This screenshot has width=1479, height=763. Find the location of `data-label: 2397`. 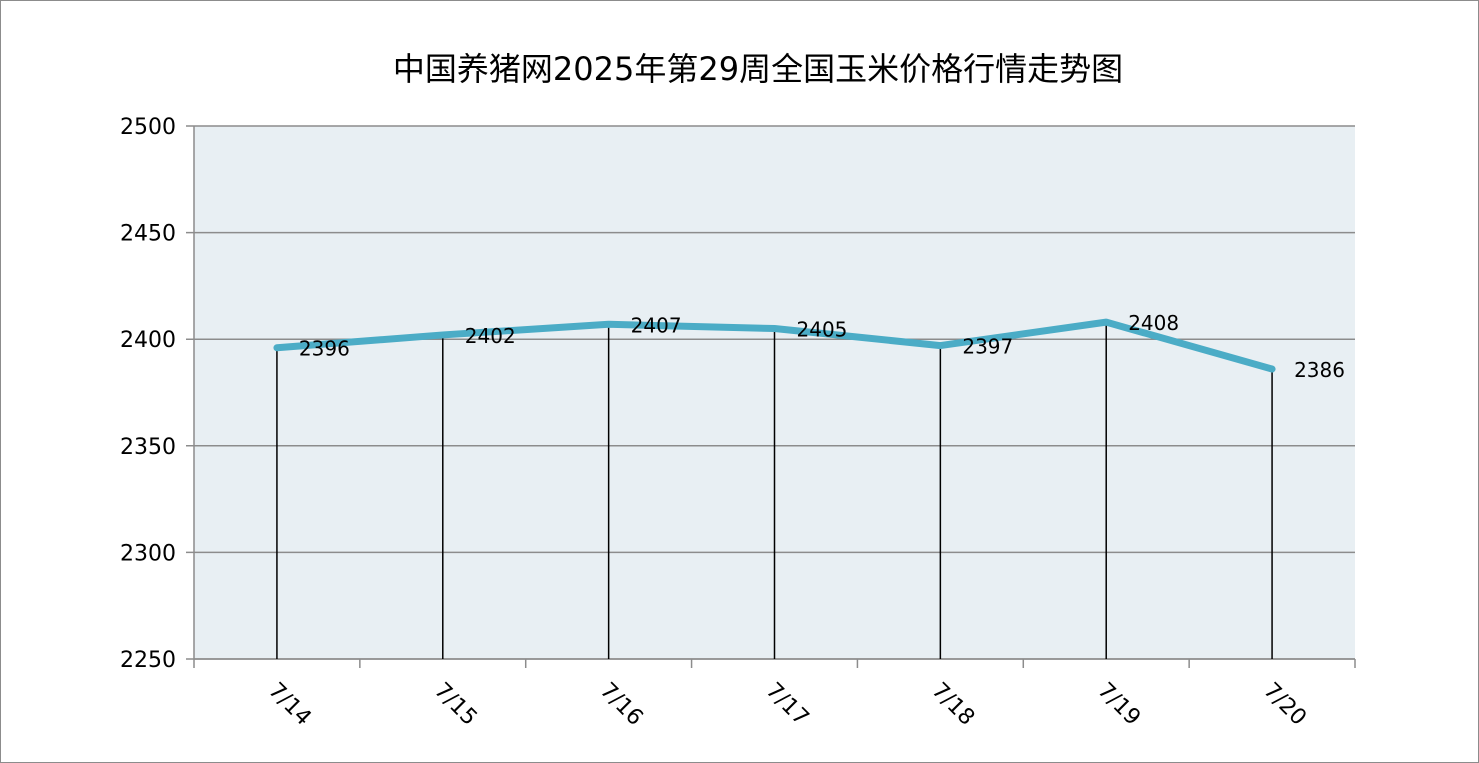

data-label: 2397 is located at coordinates (987, 347).